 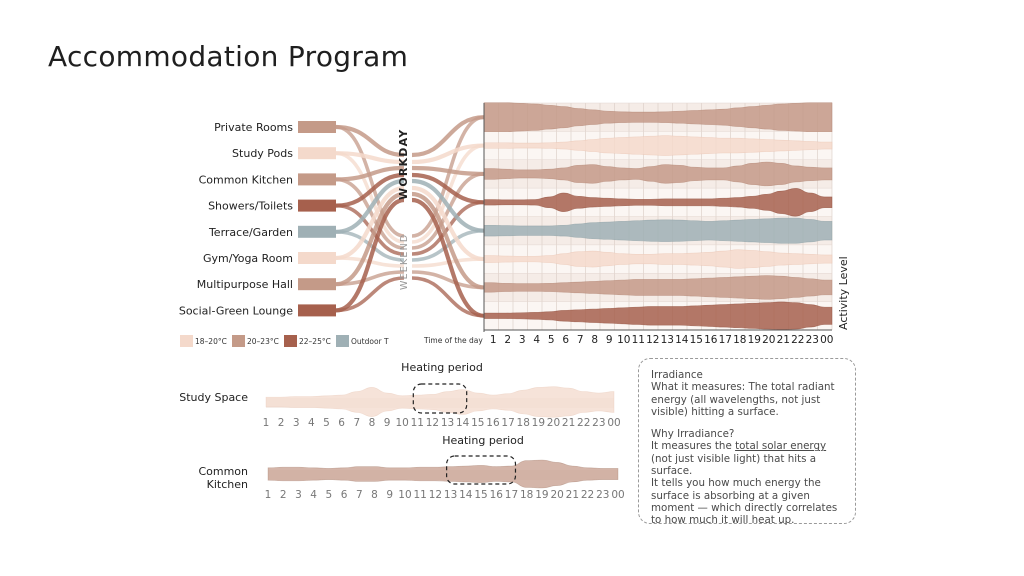 I want to click on x-tick-label: 14, so click(x=463, y=423).